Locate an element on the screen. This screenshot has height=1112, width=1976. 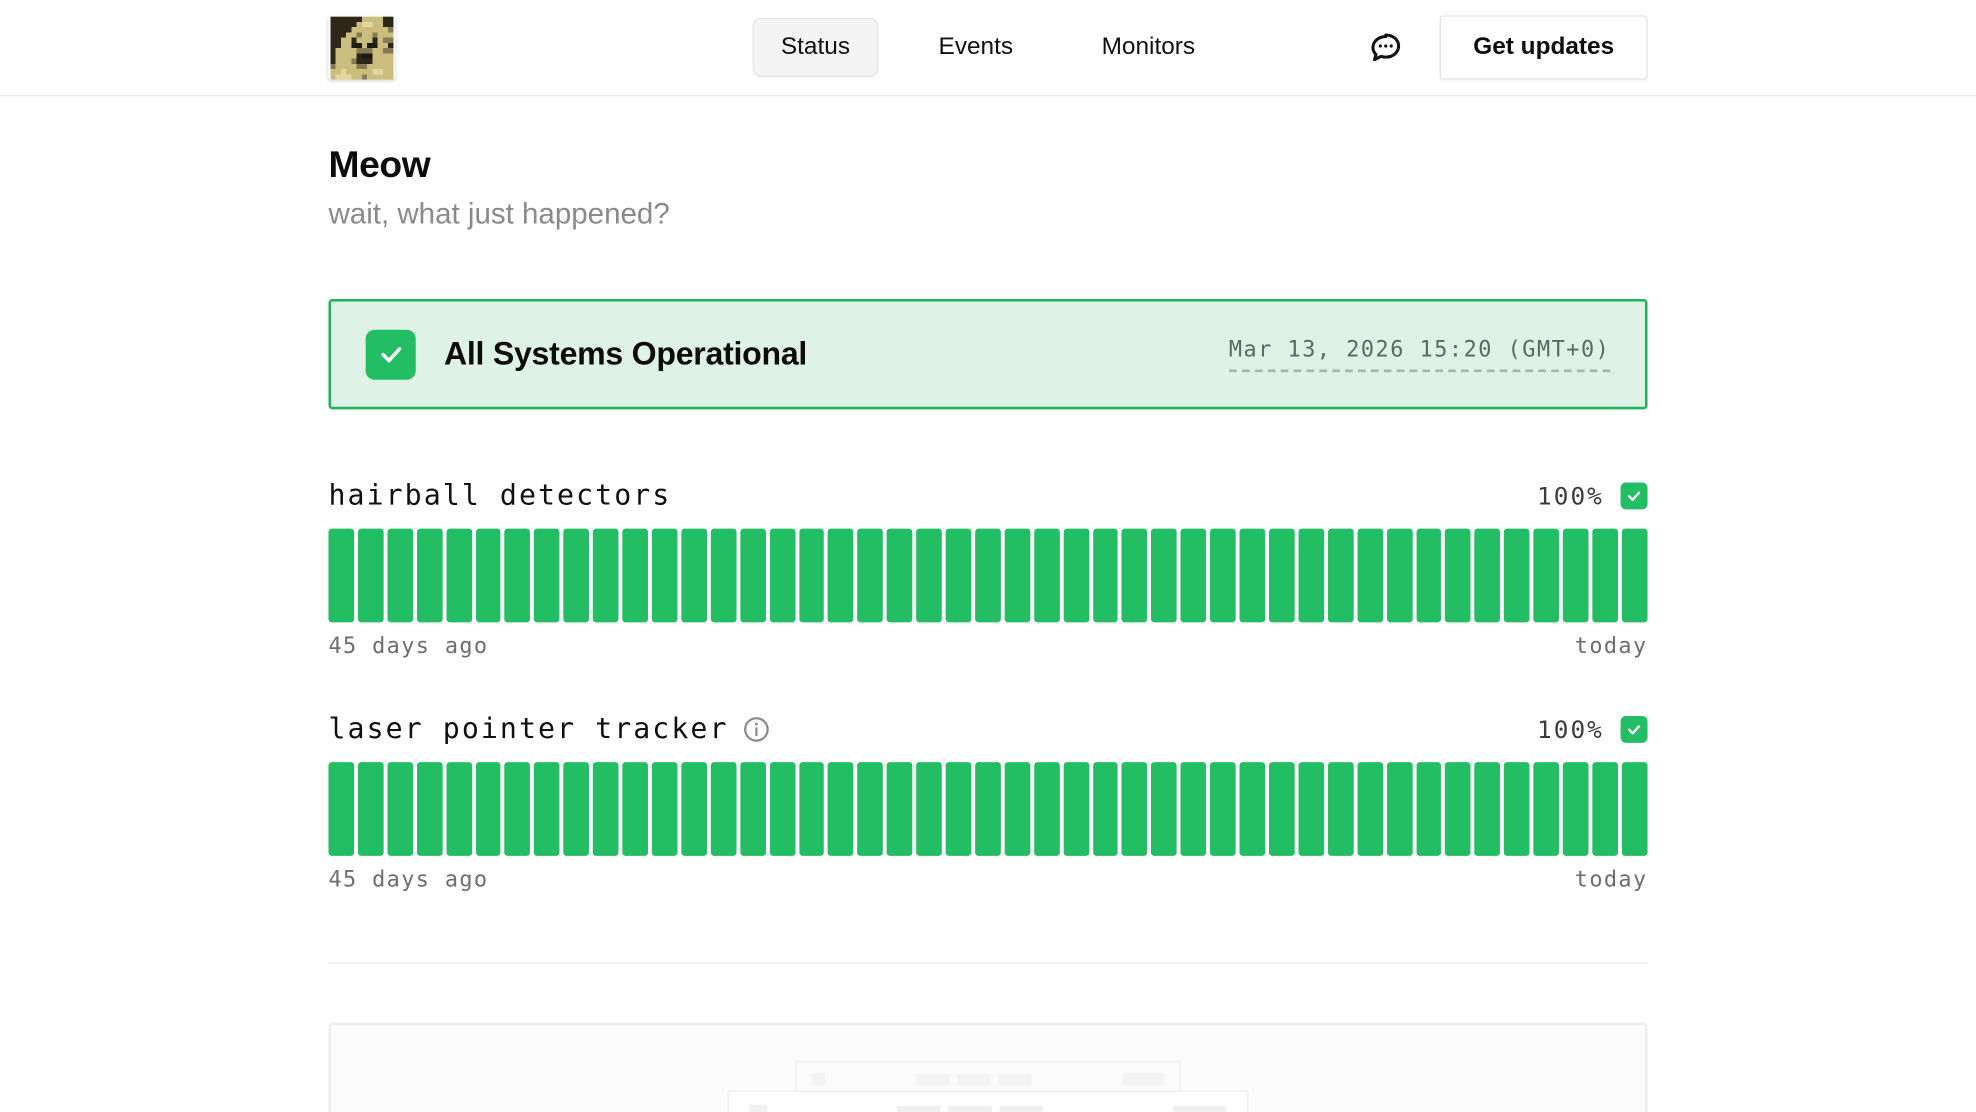
feedback-speech-bubble-icon is located at coordinates (1386, 47).